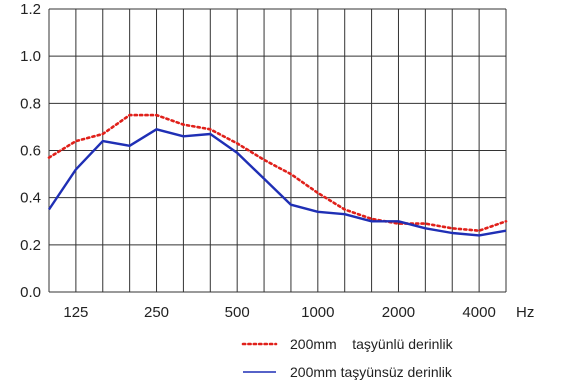 This screenshot has width=571, height=389. I want to click on y-tick-label: 1.2, so click(30, 9).